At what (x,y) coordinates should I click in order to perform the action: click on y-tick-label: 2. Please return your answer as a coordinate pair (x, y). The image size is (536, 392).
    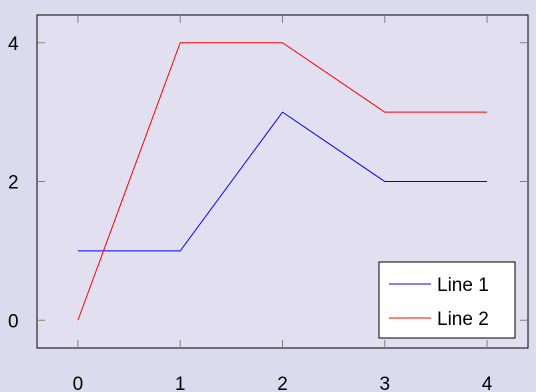
    Looking at the image, I should click on (13, 183).